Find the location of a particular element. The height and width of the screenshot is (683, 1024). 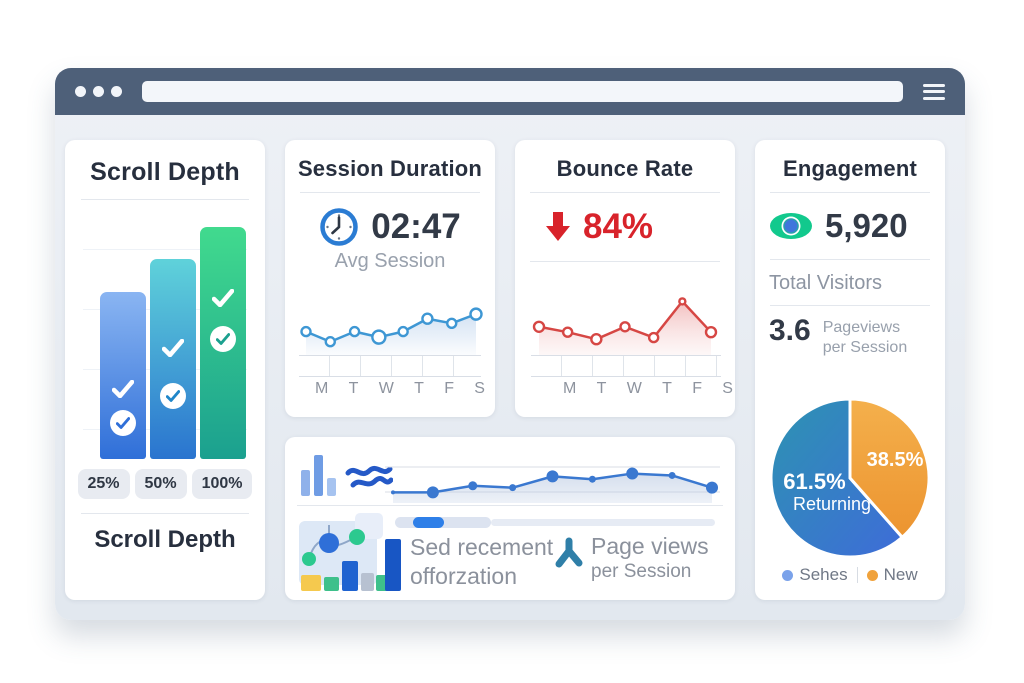

legend-dot-blue is located at coordinates (788, 575).